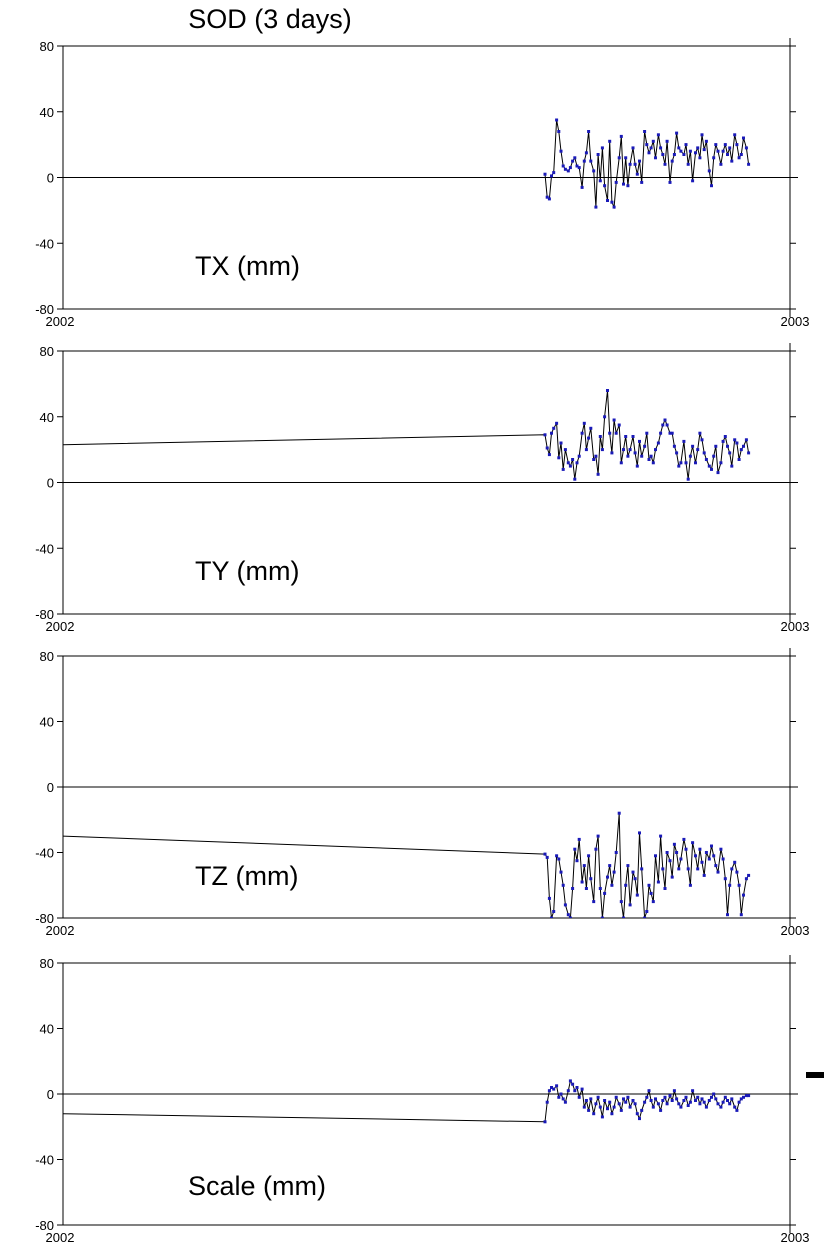  Describe the element at coordinates (247, 266) in the screenshot. I see `panel-label: TX (mm)` at that location.